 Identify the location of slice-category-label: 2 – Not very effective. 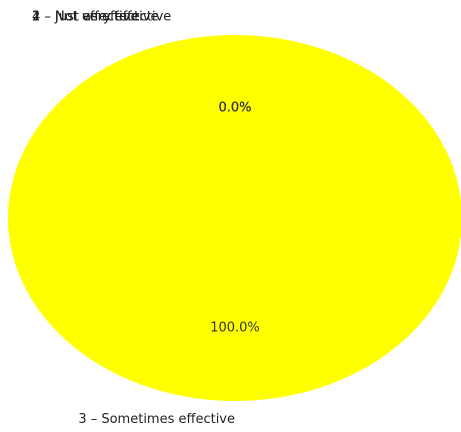
(101, 17).